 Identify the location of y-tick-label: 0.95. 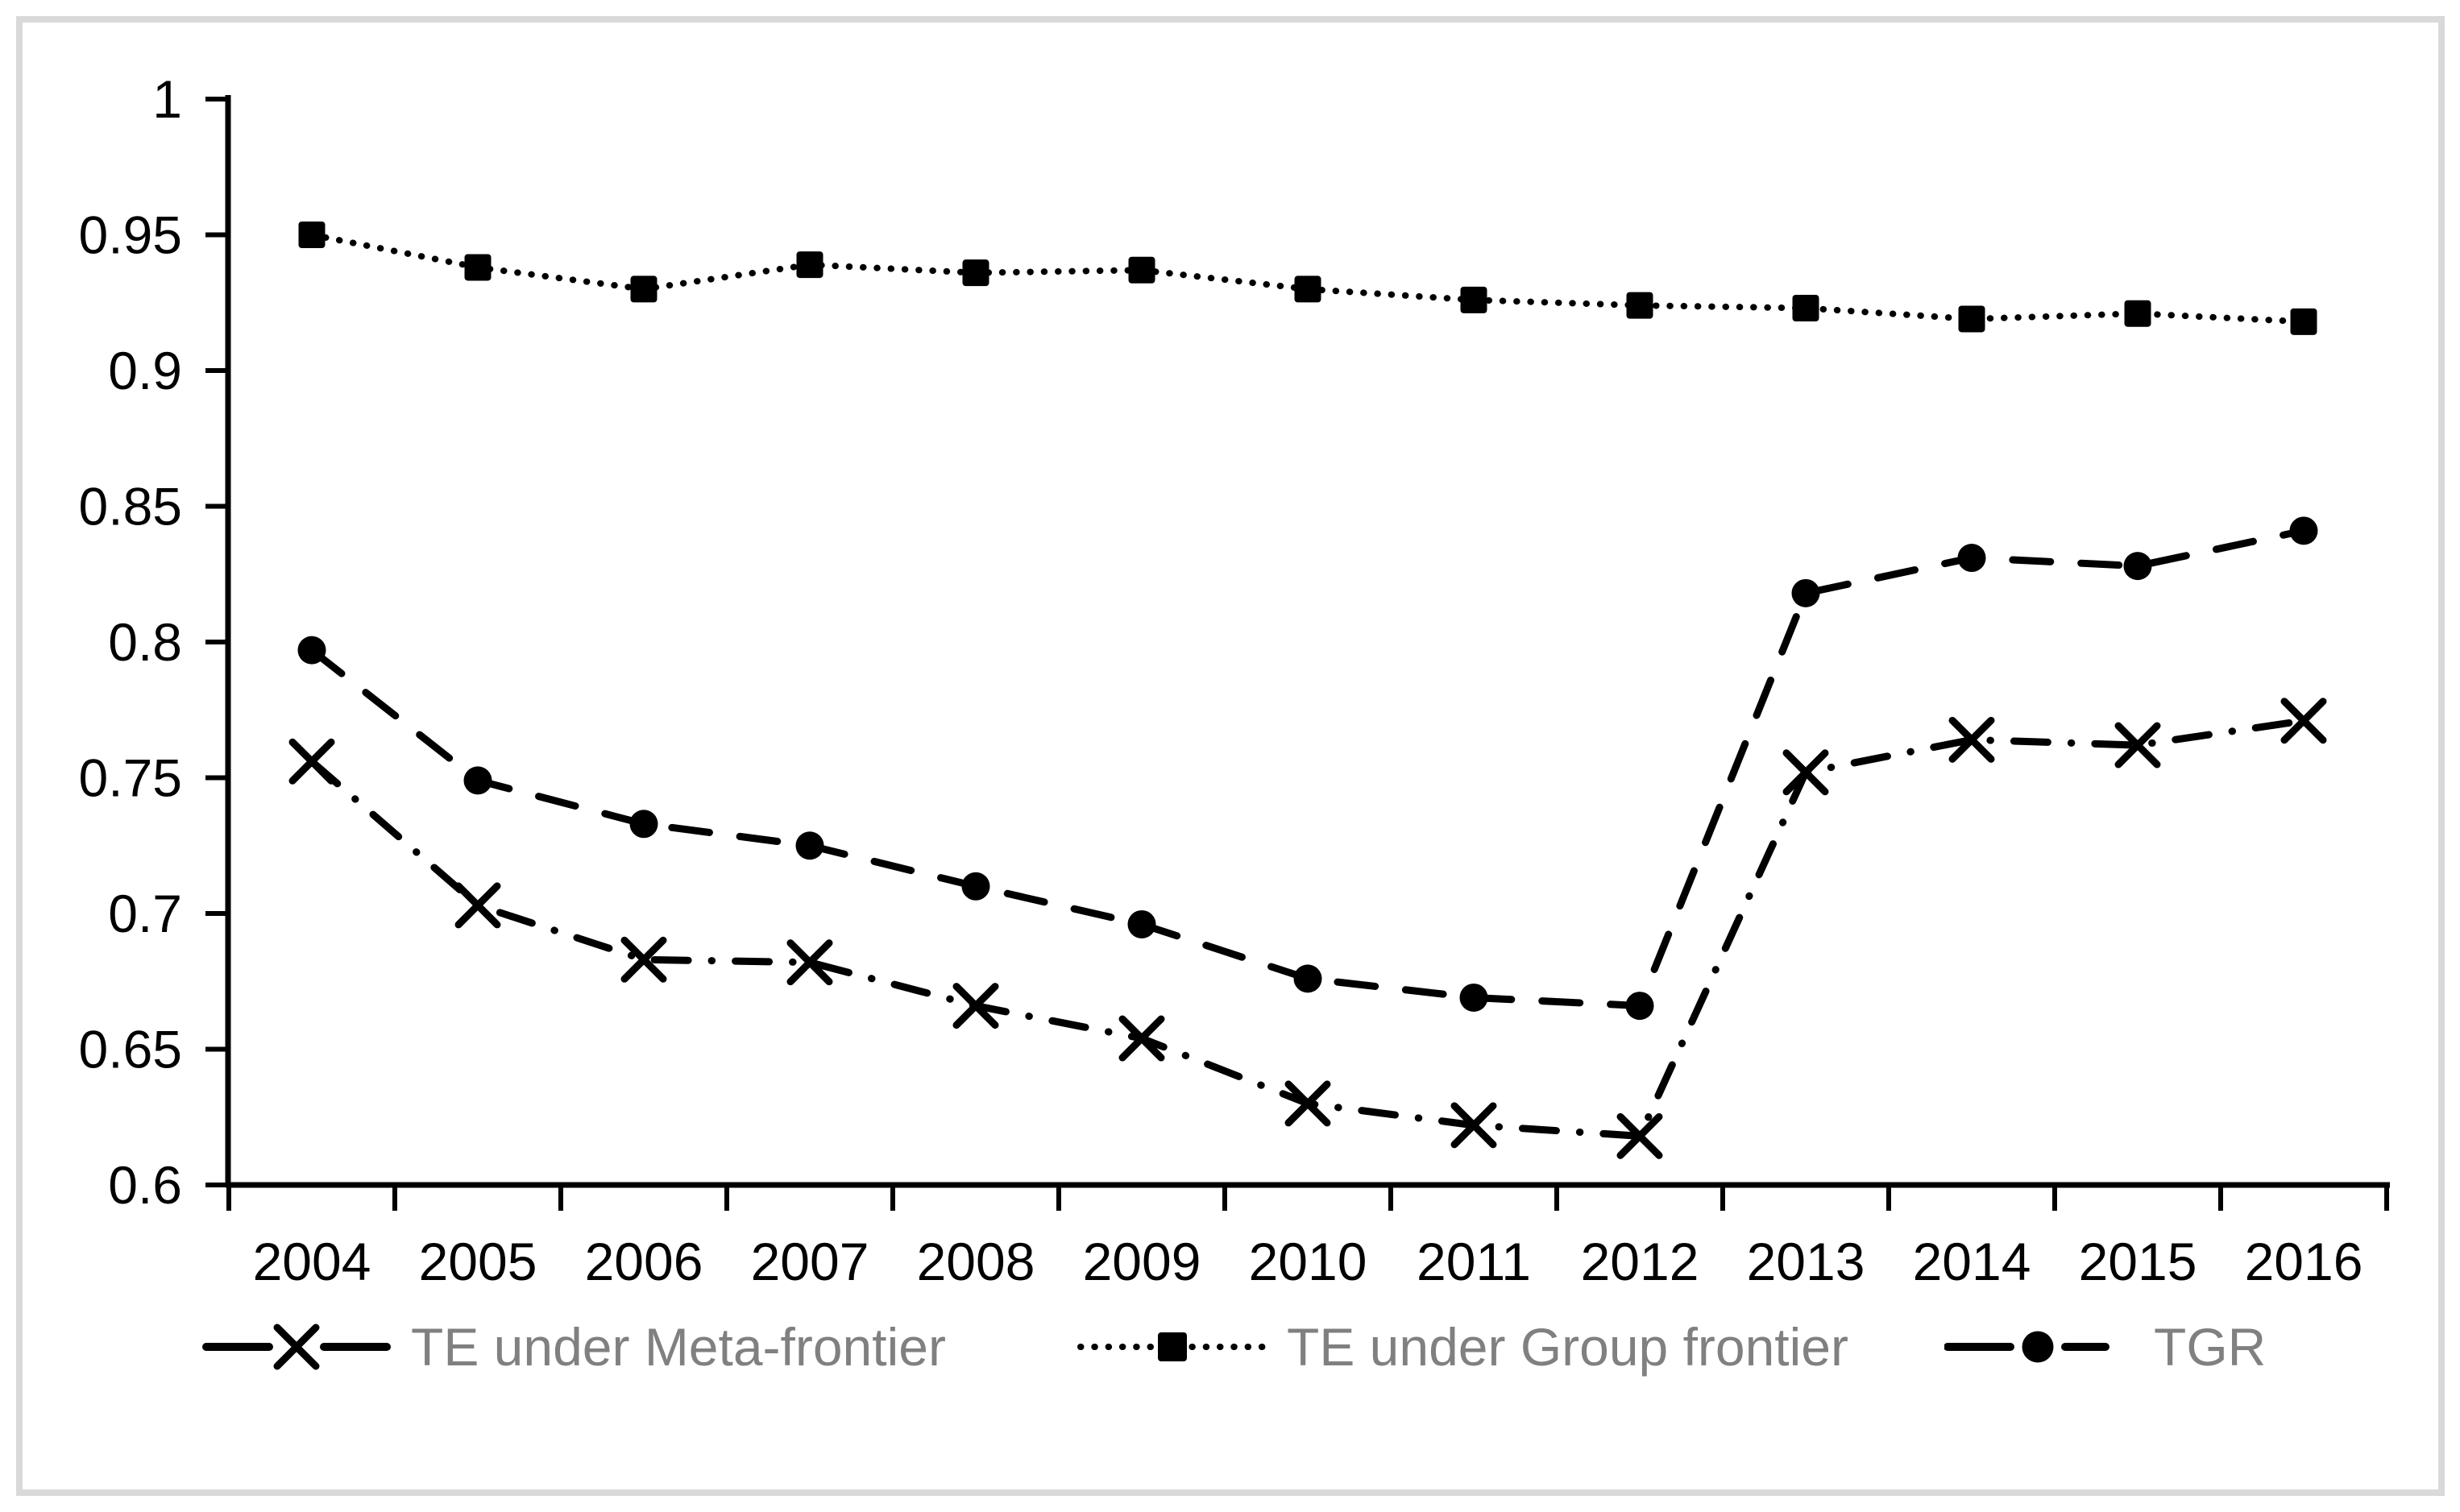
(130, 235).